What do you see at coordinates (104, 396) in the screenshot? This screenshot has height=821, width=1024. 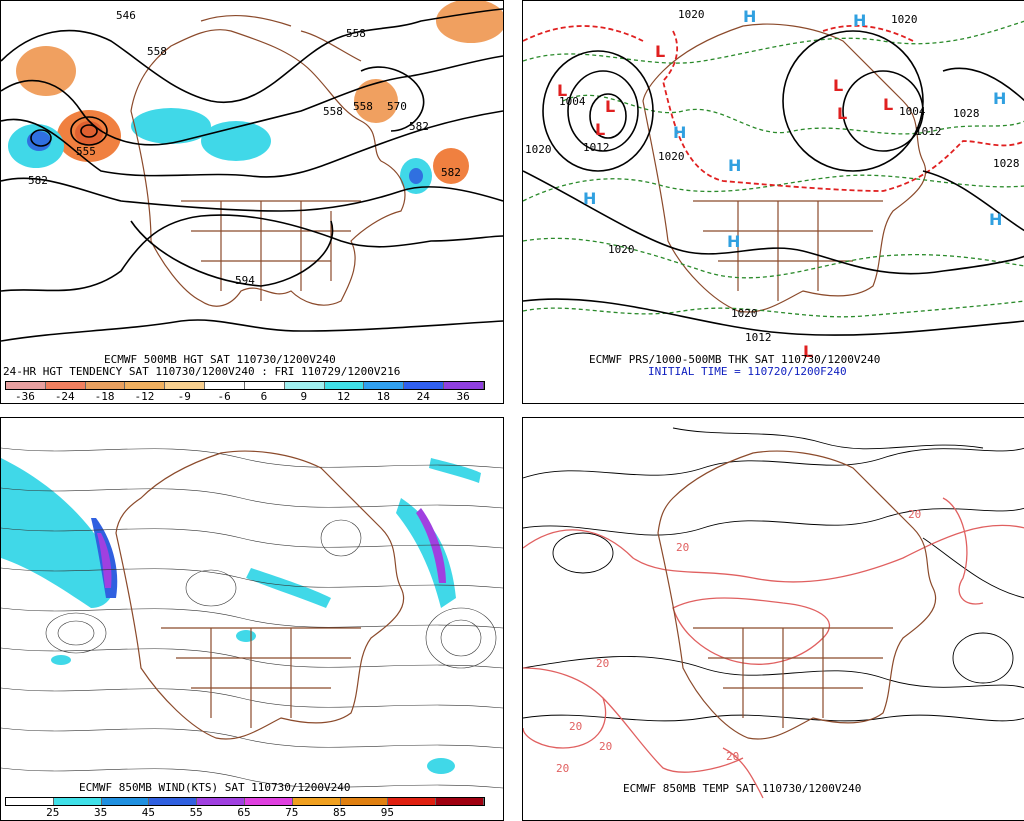 I see `colorbar-tick-label: -18` at bounding box center [104, 396].